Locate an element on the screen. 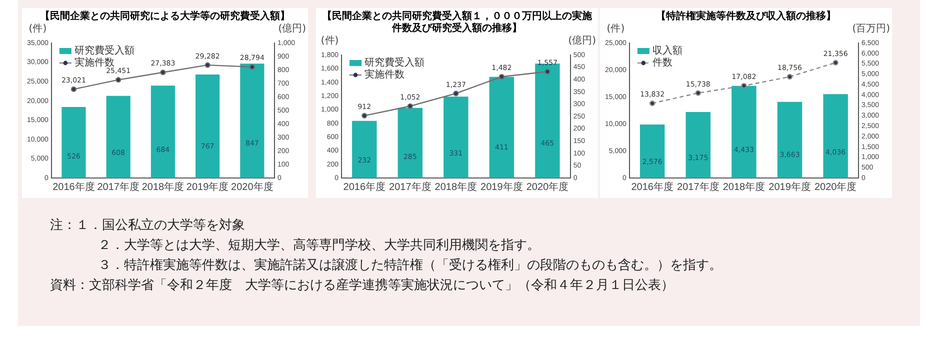  chart-title: 【民間企業との共同研究による大学等の研究費受入額】 is located at coordinates (165, 16).